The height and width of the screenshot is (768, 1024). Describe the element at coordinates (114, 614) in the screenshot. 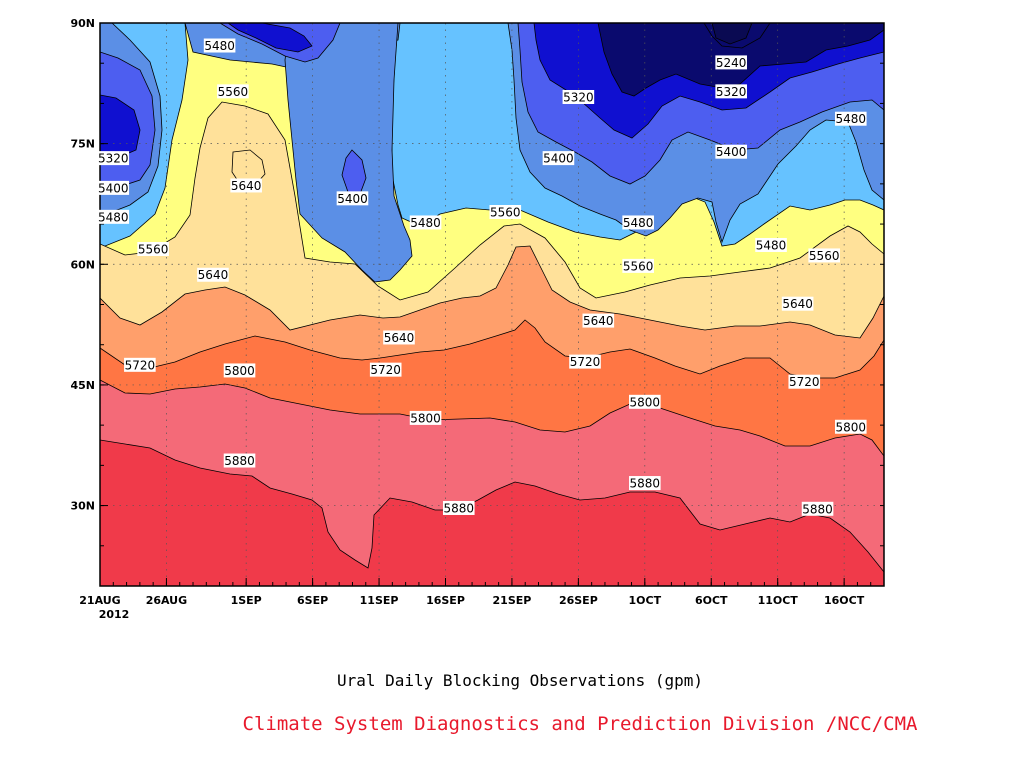

I see `x-year-label: 2012` at that location.